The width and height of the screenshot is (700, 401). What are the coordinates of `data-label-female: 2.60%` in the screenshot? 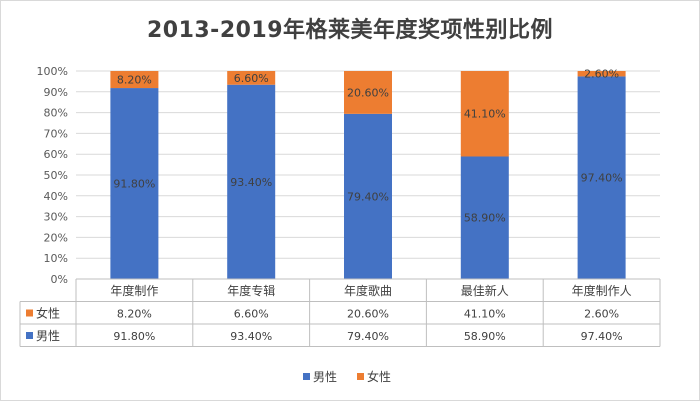 It's located at (601, 74).